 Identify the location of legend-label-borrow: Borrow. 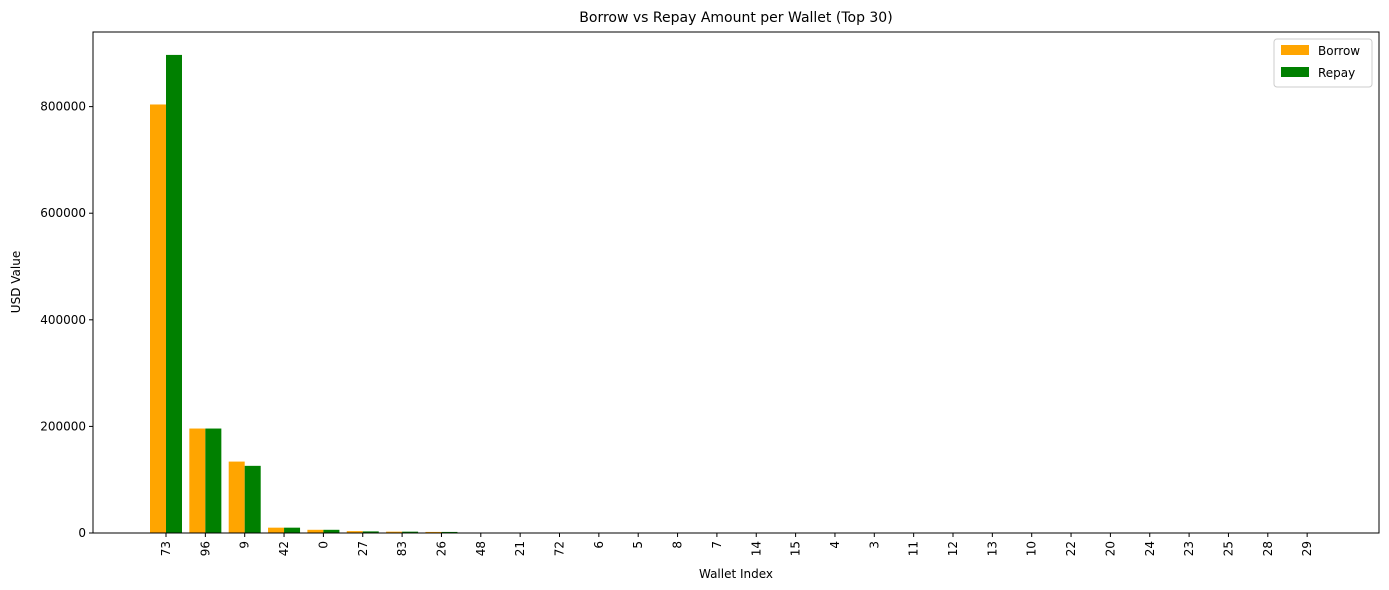
(1339, 51).